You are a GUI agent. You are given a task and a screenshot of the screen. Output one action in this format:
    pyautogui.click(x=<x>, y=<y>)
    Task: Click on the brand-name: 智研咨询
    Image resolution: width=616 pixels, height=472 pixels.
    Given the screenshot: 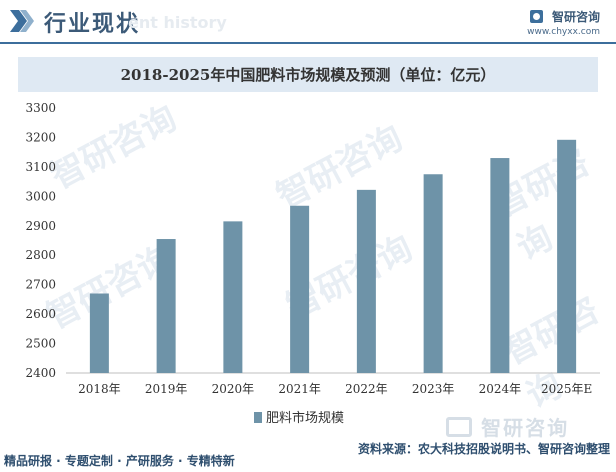 What is the action you would take?
    pyautogui.click(x=575, y=17)
    